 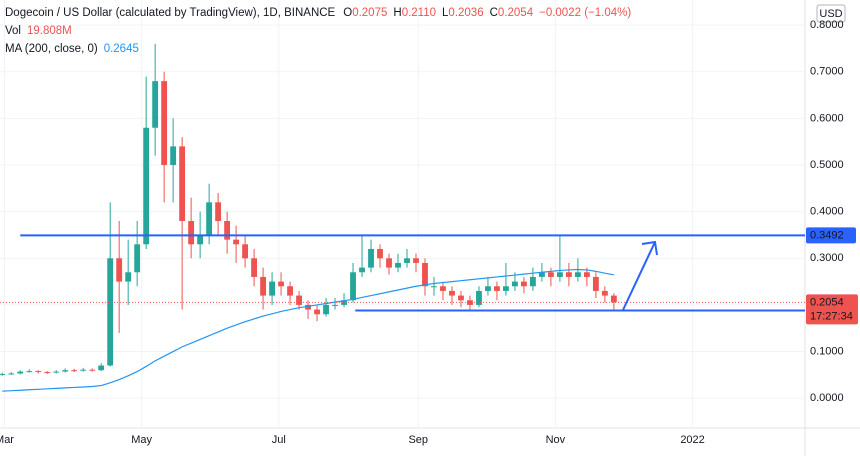 What do you see at coordinates (827, 118) in the screenshot?
I see `y-tick-label: 0.6000` at bounding box center [827, 118].